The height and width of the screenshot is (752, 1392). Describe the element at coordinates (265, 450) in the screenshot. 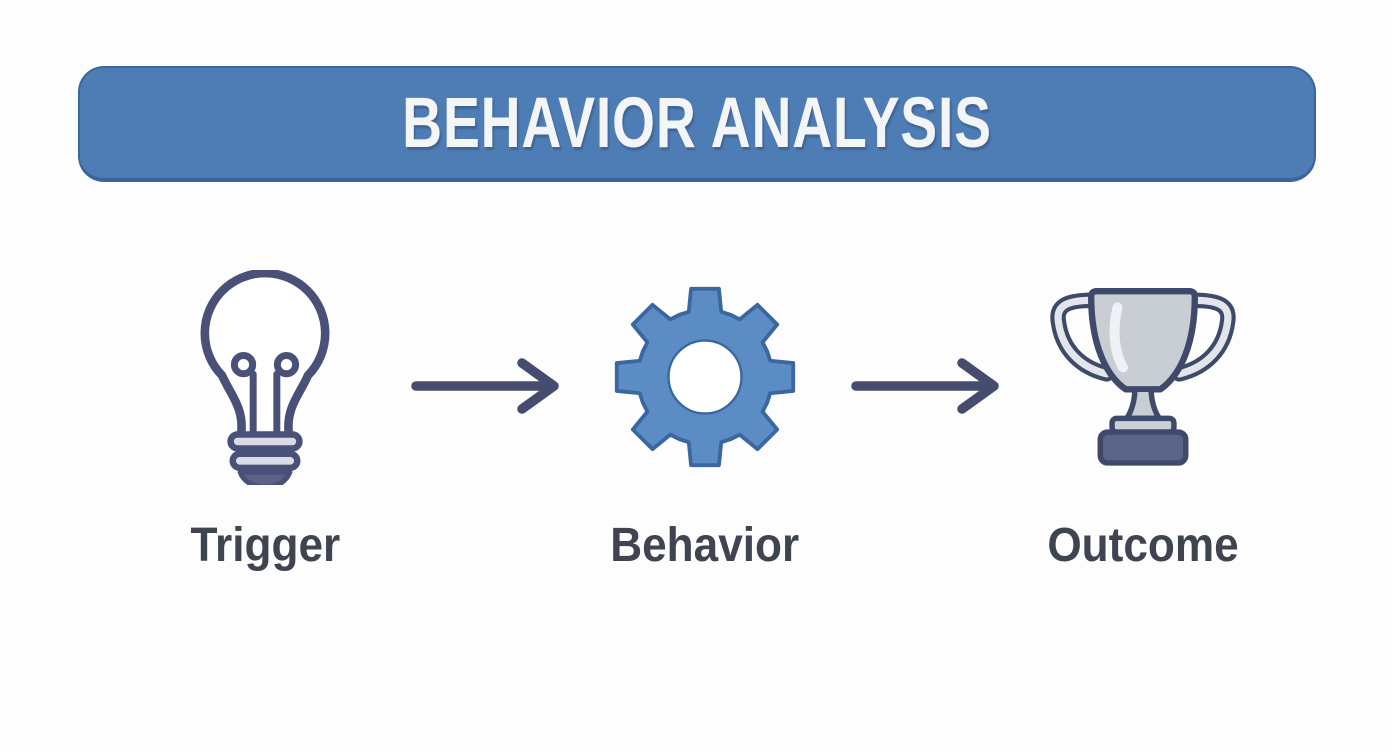

I see `lightbulb-base` at that location.